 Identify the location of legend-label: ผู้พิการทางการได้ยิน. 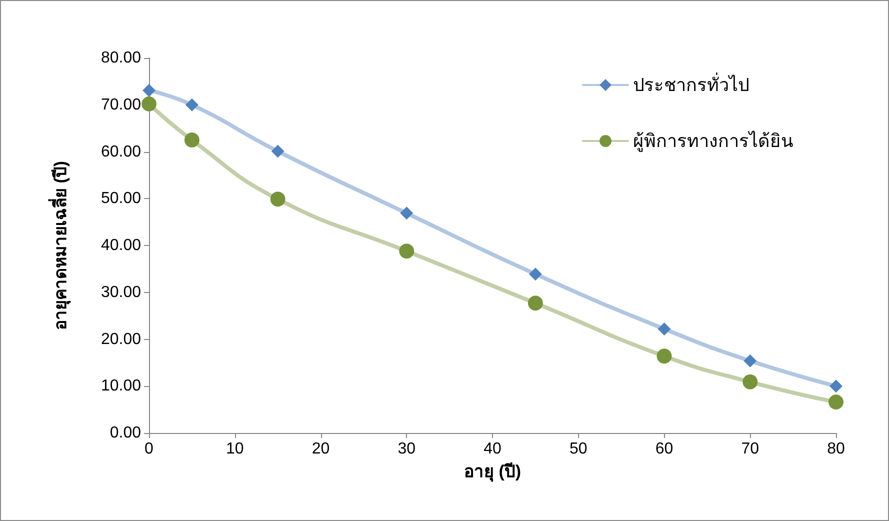
(713, 141).